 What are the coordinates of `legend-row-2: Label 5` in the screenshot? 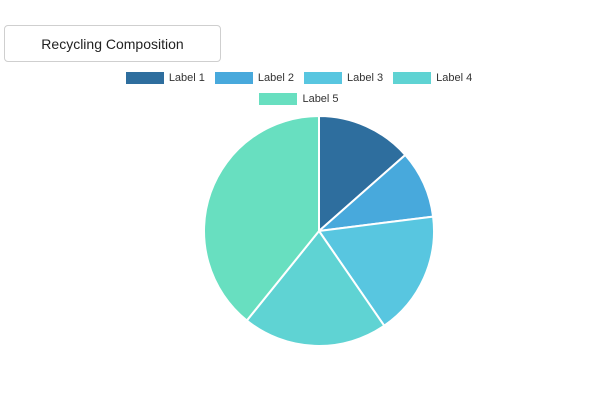 It's located at (299, 99).